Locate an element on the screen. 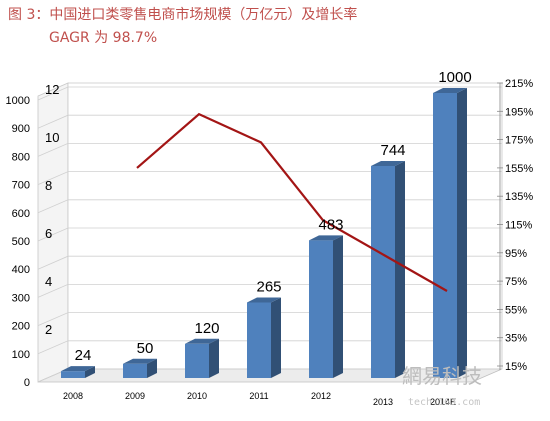  x-tick-label: 2009 is located at coordinates (135, 396).